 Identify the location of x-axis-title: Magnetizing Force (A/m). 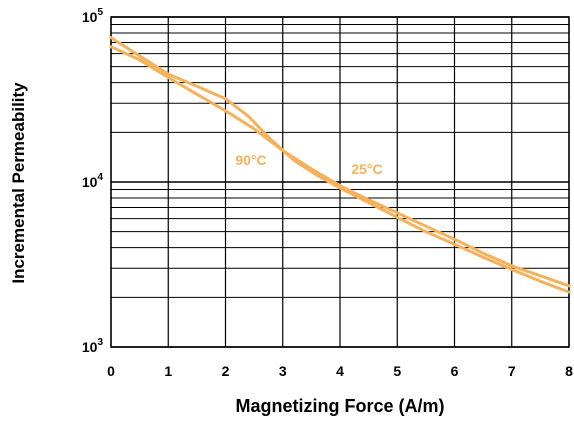
(339, 406).